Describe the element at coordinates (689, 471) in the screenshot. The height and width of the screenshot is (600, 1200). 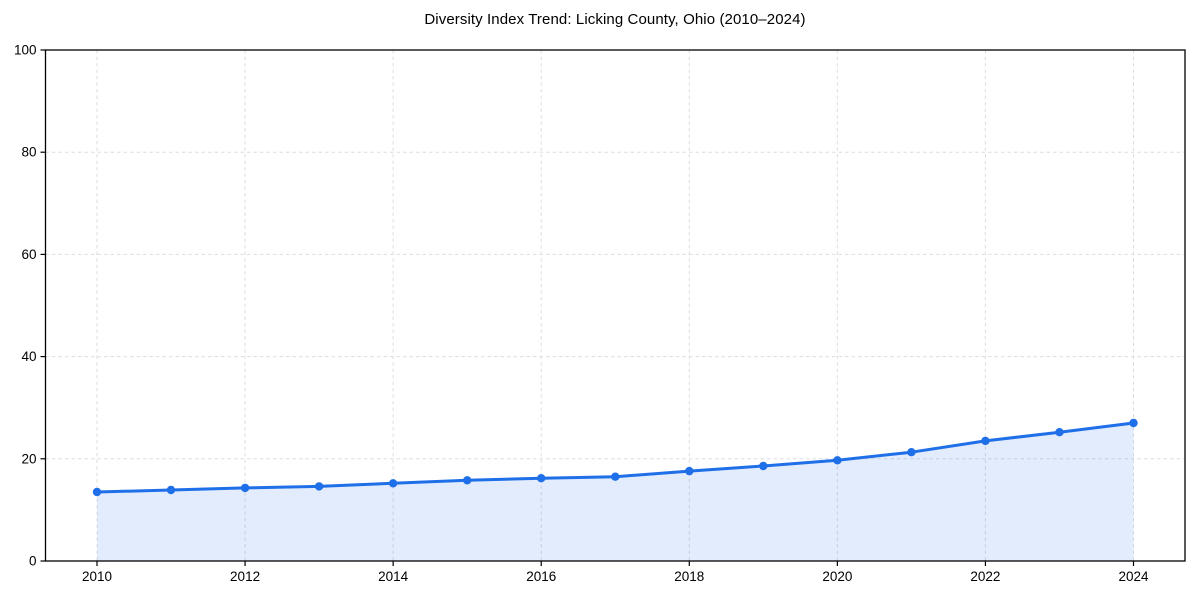
I see `data-point-2018` at that location.